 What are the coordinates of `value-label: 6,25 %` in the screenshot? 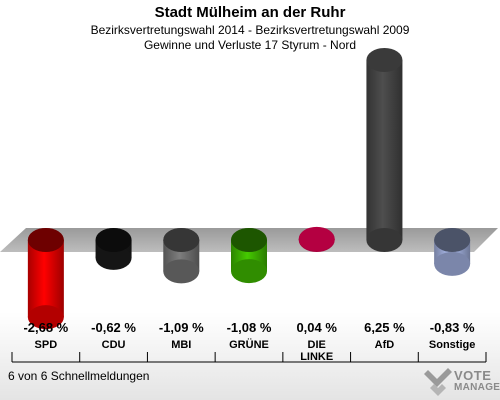 It's located at (384, 327).